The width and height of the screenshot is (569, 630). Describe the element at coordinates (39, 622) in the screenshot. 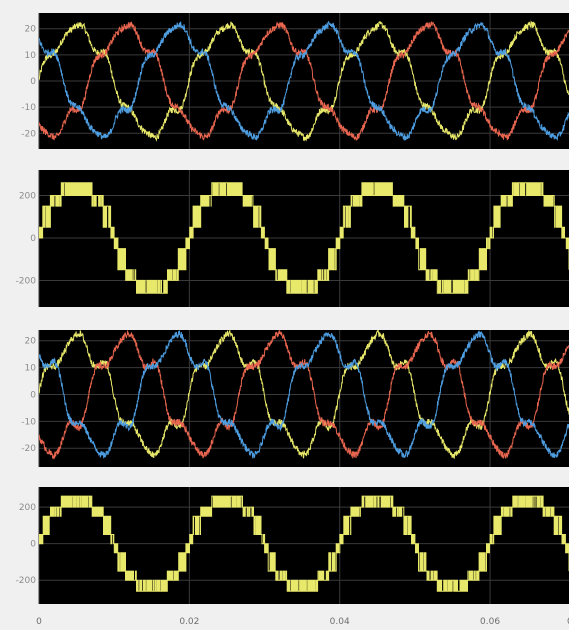

I see `x-tick-label: 0` at that location.